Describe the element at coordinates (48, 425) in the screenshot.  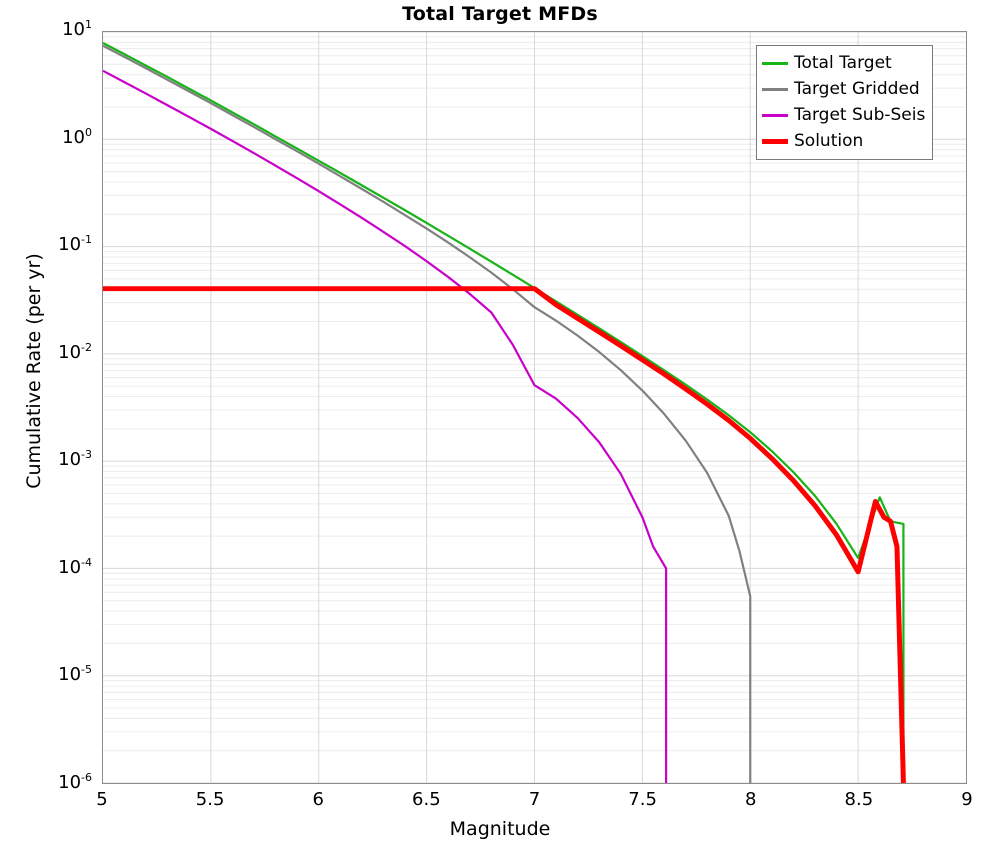
I see `y-axis-tick-labels: 10¹ 10⁰ 10⁻¹ 10⁻² 10⁻³ 10⁻⁴ 10⁻⁵ 10⁻⁶` at that location.